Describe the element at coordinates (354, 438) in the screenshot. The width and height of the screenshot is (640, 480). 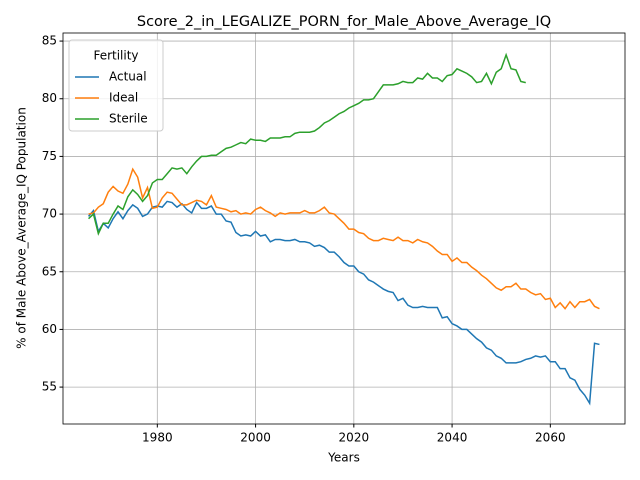
I see `x-tick-label: 2020` at that location.